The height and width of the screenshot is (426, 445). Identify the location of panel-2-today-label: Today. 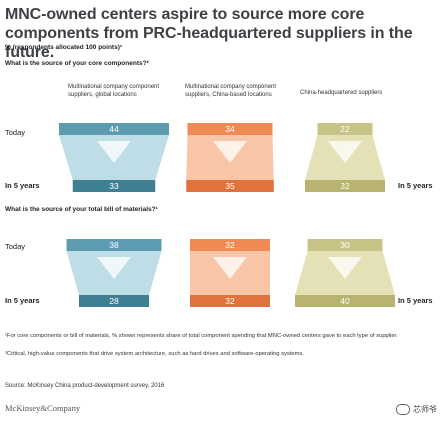
(15, 246).